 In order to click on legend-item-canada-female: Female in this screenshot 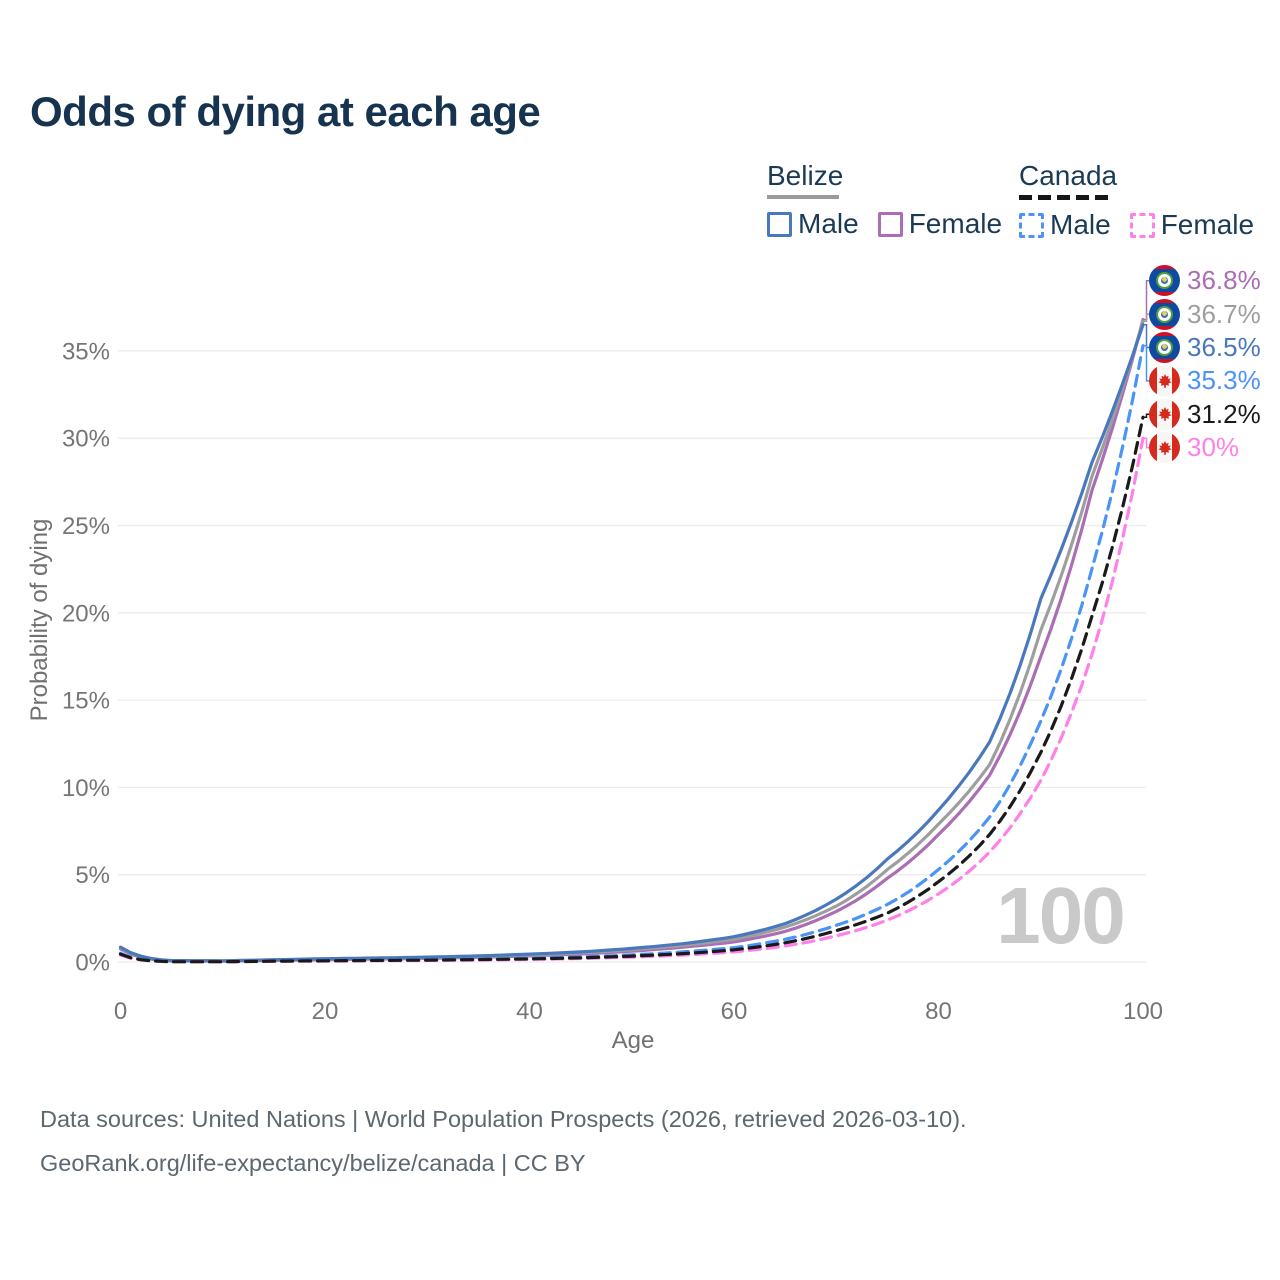, I will do `click(1192, 225)`.